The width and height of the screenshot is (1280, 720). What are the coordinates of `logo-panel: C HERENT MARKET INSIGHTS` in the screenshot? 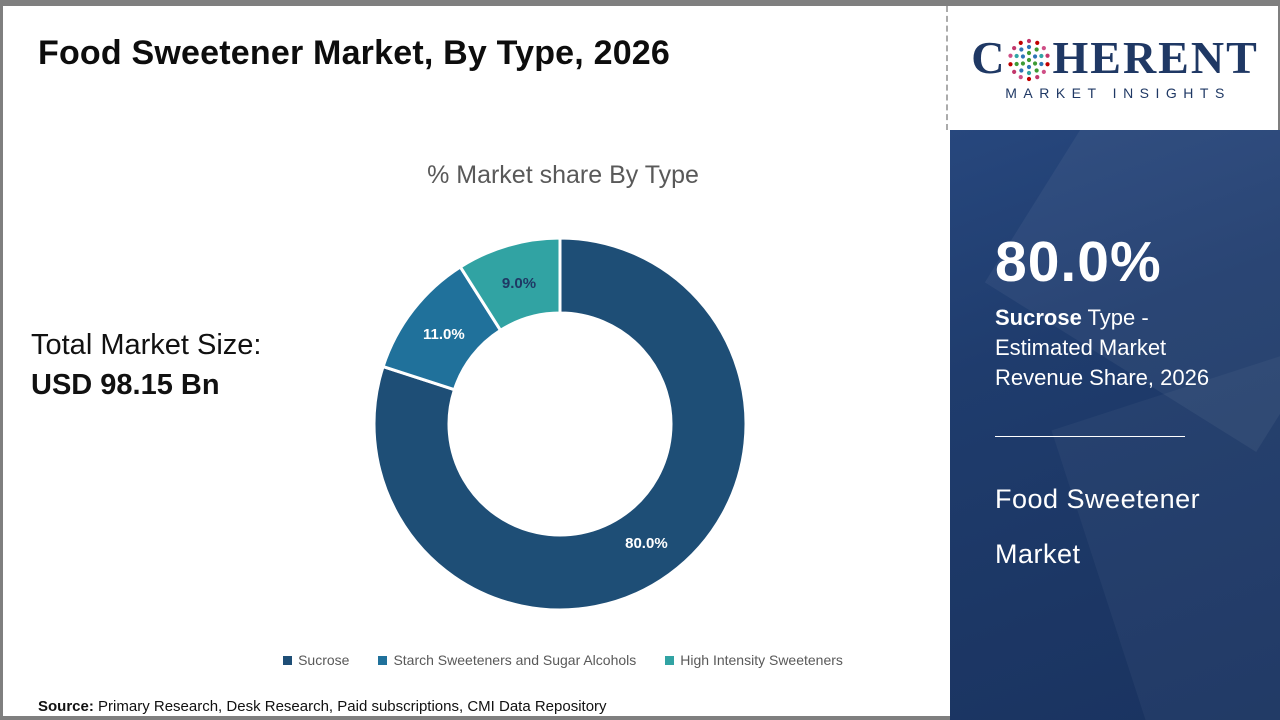 It's located at (1115, 68).